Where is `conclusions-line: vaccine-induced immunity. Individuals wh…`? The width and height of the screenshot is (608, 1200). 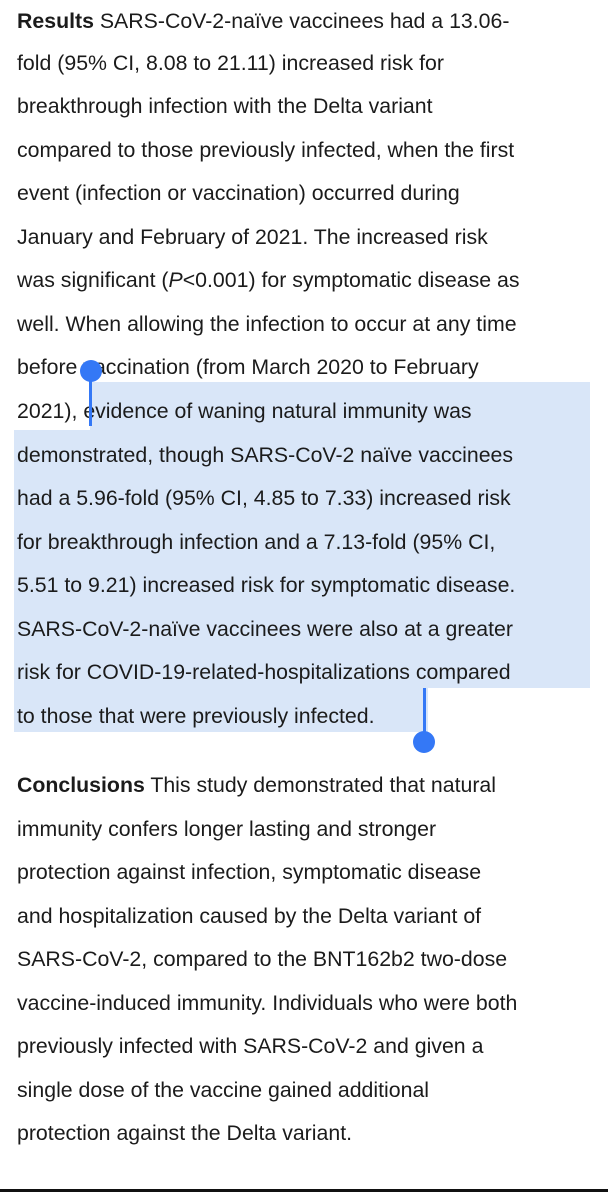
conclusions-line: vaccine-induced immunity. Individuals wh… is located at coordinates (267, 1003).